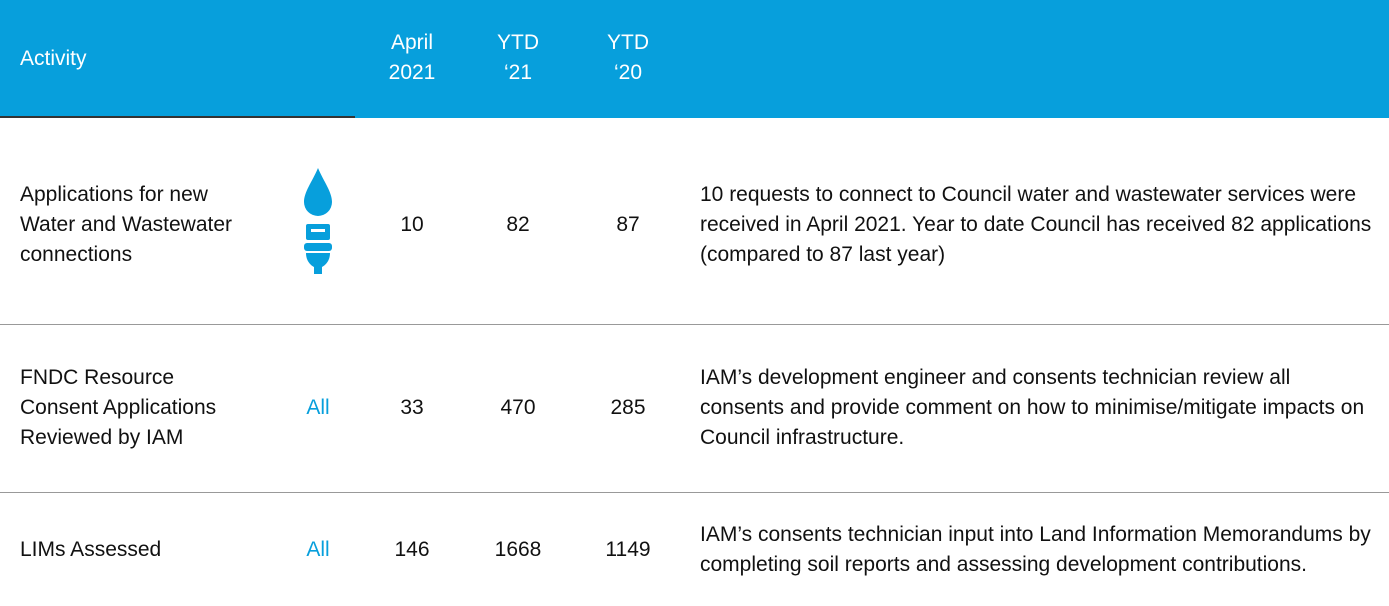 This screenshot has height=606, width=1389. I want to click on cell-april: 10, so click(412, 224).